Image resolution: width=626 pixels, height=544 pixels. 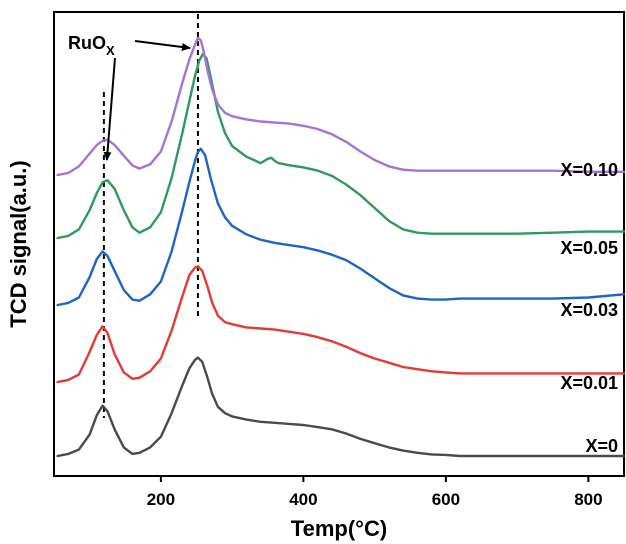 What do you see at coordinates (91, 45) in the screenshot?
I see `ruox-label: RuOX` at bounding box center [91, 45].